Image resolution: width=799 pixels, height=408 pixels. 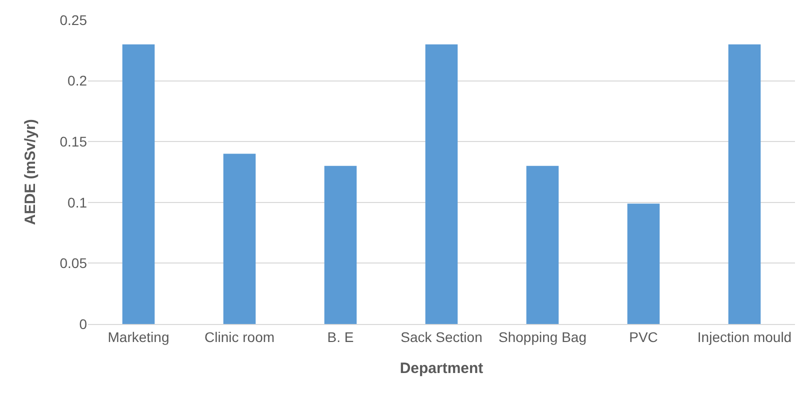 What do you see at coordinates (83, 324) in the screenshot?
I see `y-tick-label: 0` at bounding box center [83, 324].